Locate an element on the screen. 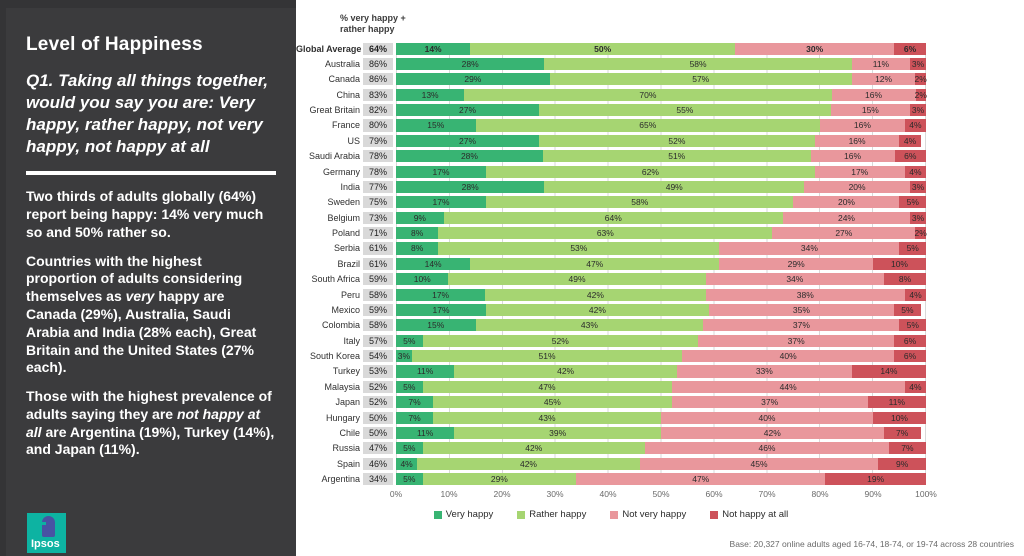 This screenshot has height=556, width=1024. chart-header: % very happy + rather happy is located at coordinates (373, 24).